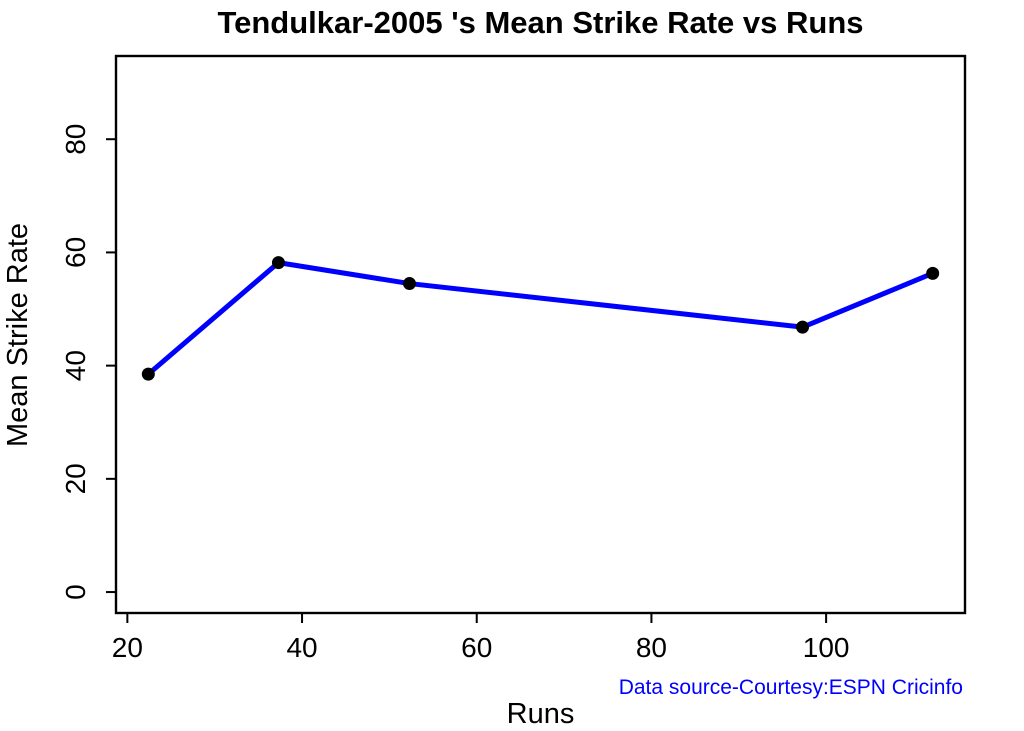 This screenshot has width=1024, height=731. What do you see at coordinates (826, 647) in the screenshot?
I see `x-axis-tick-label: 100` at bounding box center [826, 647].